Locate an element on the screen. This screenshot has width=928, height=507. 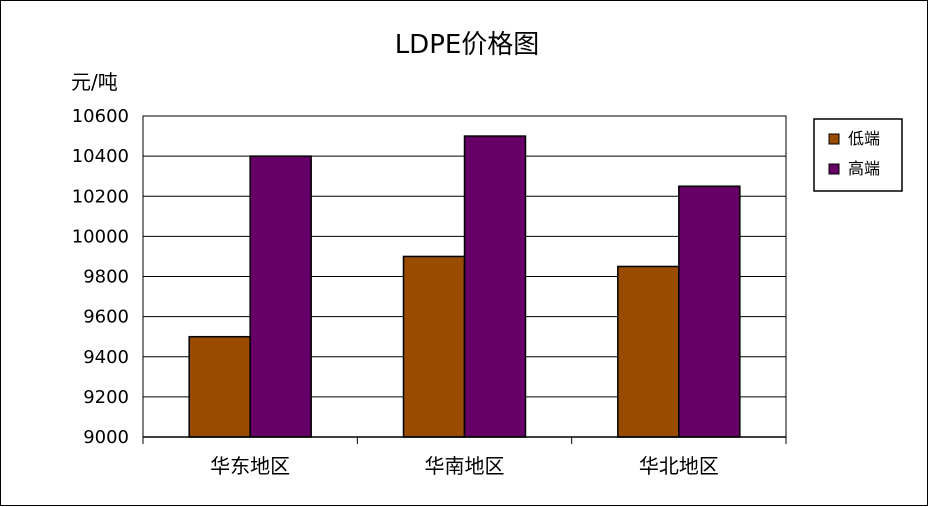
y-tick-label: 9000 is located at coordinates (106, 437).